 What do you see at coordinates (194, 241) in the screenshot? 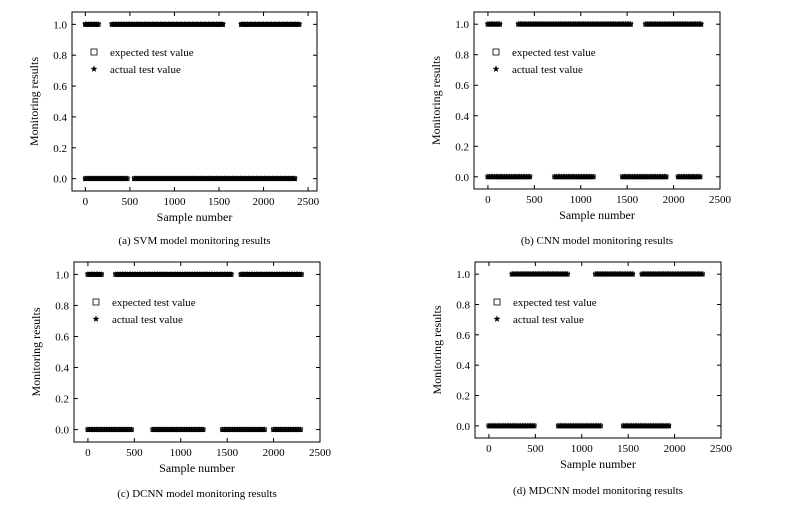
I see `panel-caption: (a) SVM model monitoring results` at bounding box center [194, 241].